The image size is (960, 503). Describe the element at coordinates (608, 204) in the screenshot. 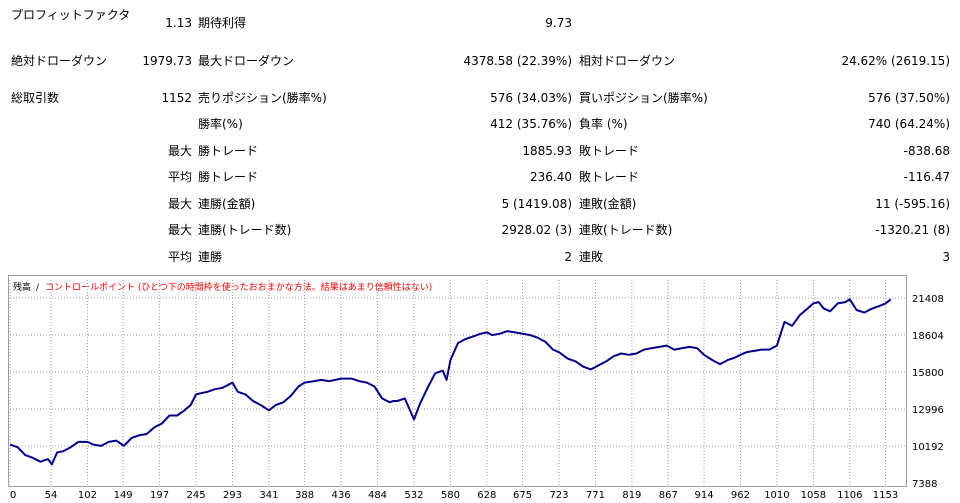

I see `max-consec-losses-label: 連敗(金額)` at that location.